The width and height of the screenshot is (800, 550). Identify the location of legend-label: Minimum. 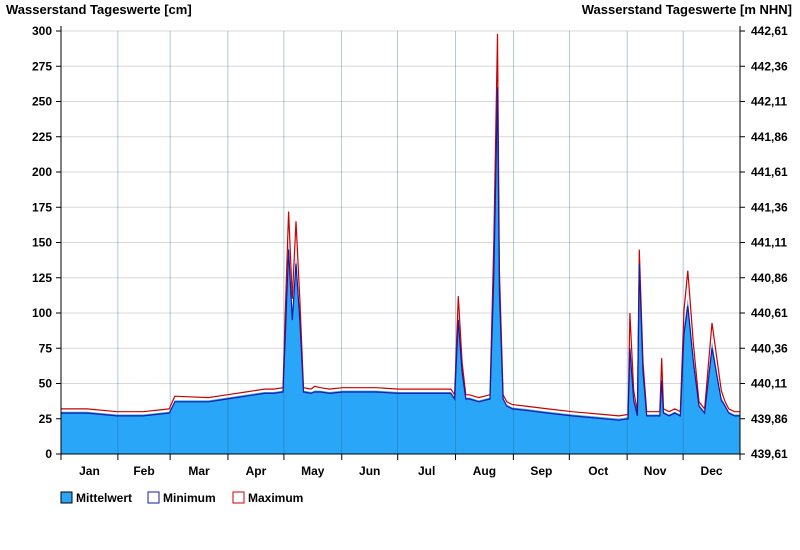
(189, 498).